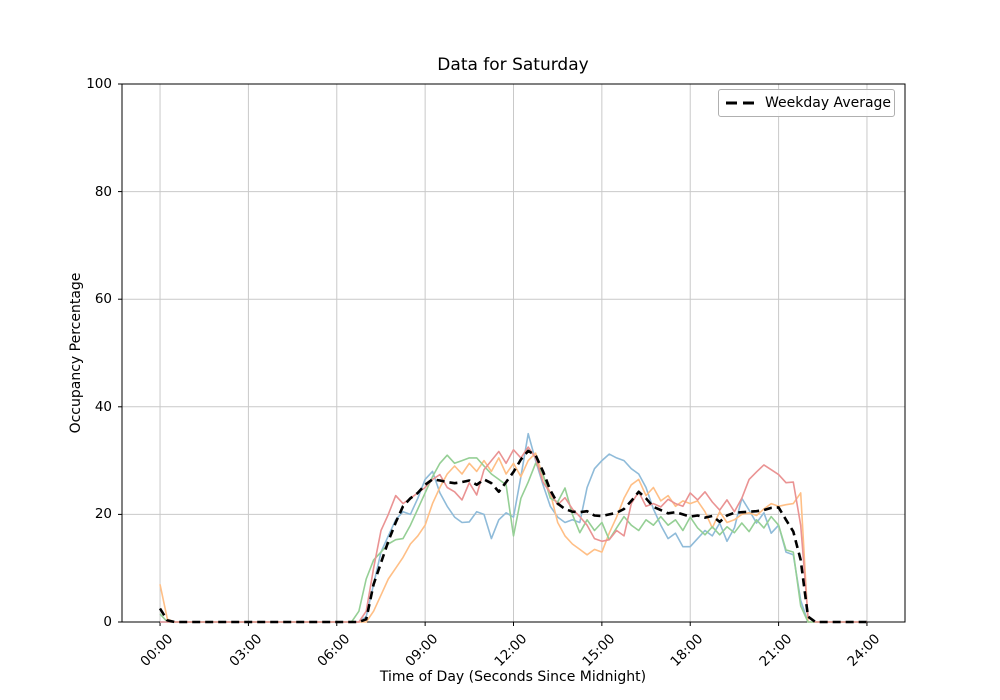  I want to click on legend-dash-sample-icon, so click(741, 103).